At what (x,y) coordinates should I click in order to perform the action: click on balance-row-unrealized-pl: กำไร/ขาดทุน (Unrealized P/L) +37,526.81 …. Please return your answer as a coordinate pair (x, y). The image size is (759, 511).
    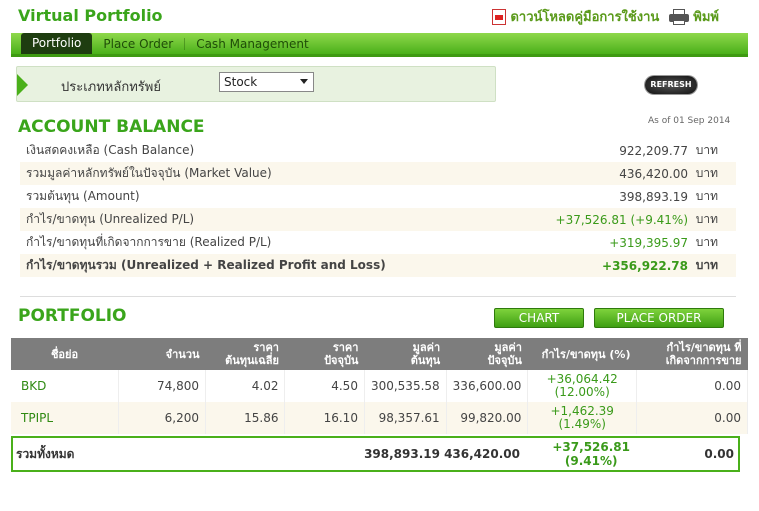
    Looking at the image, I should click on (378, 219).